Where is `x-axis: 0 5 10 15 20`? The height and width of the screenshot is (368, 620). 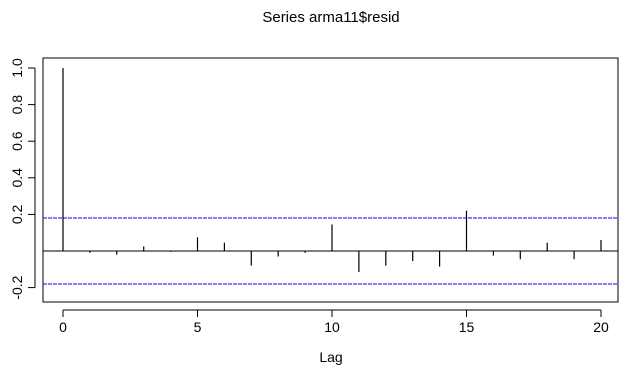
x-axis: 0 5 10 15 20 is located at coordinates (334, 322).